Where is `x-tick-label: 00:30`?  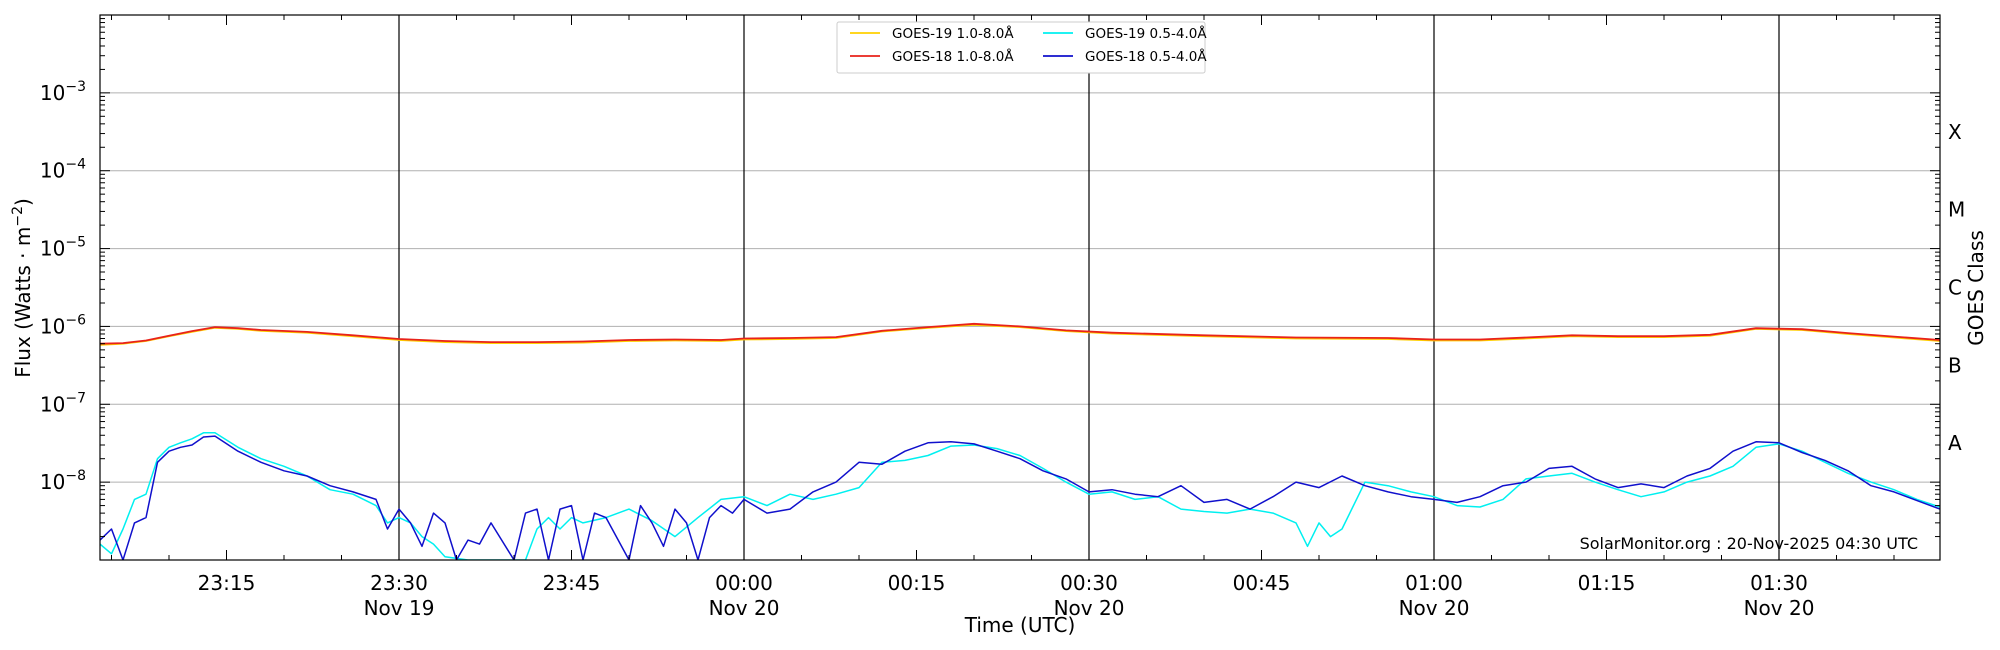
x-tick-label: 00:30 is located at coordinates (1089, 583).